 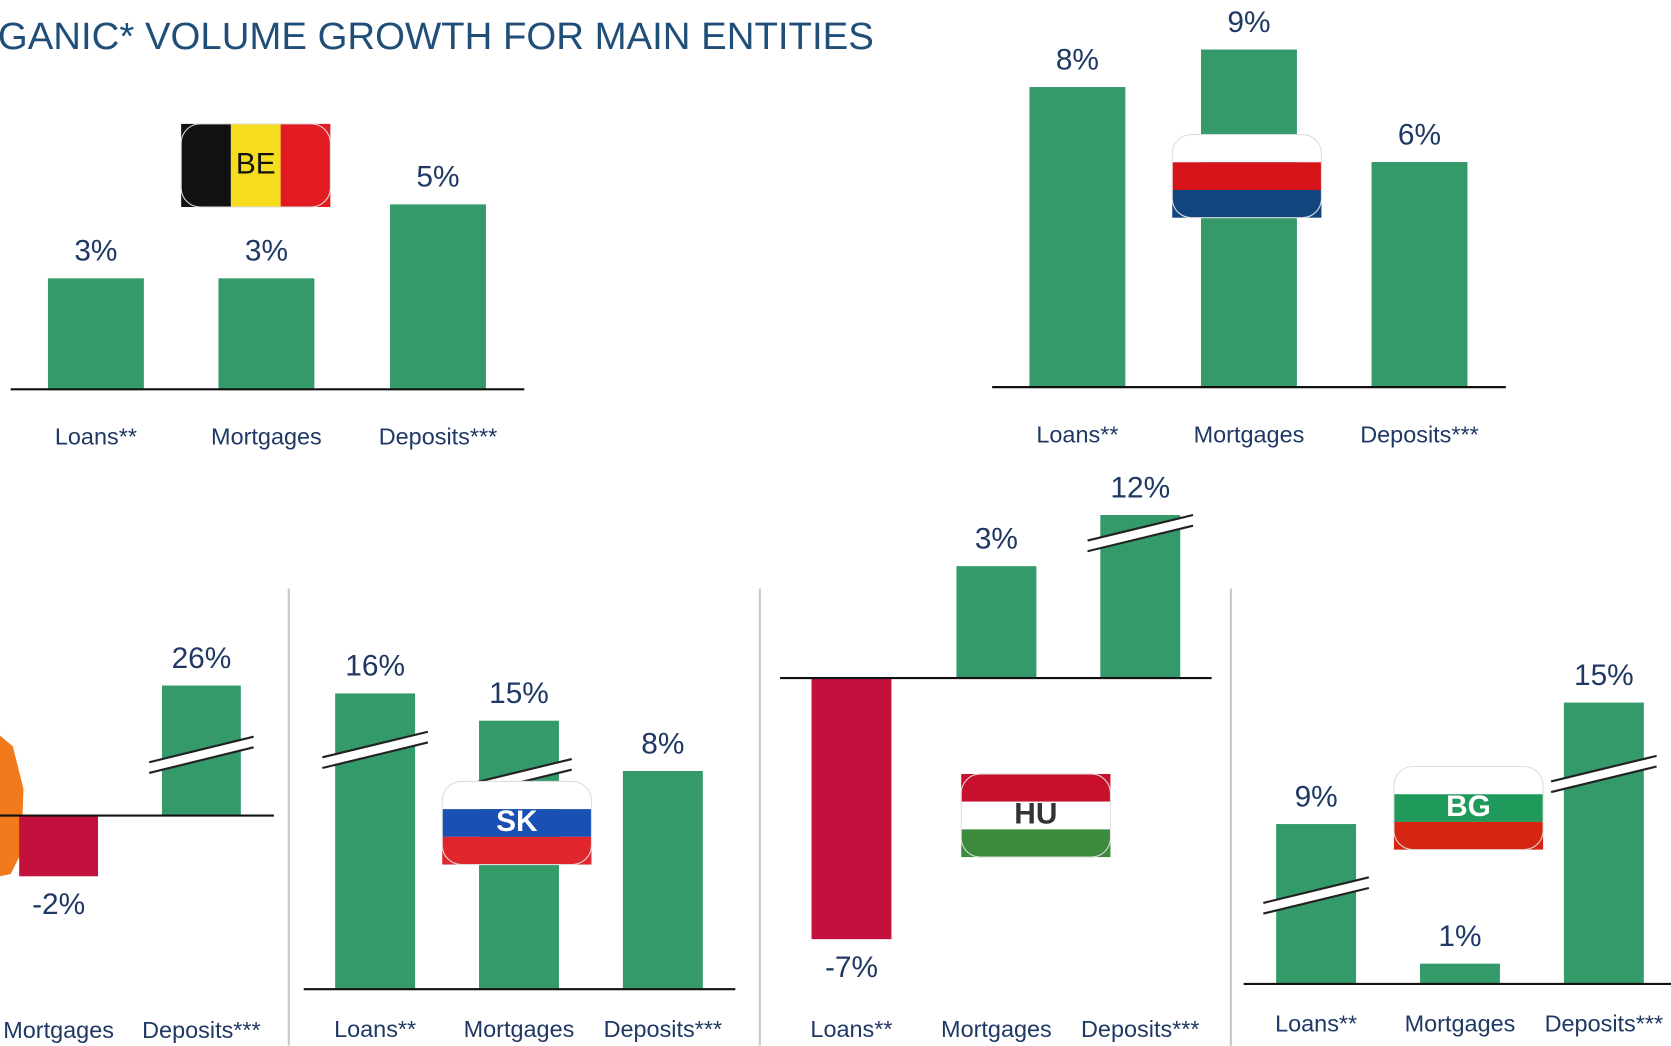 What do you see at coordinates (12, 806) in the screenshot?
I see `flag-shape` at bounding box center [12, 806].